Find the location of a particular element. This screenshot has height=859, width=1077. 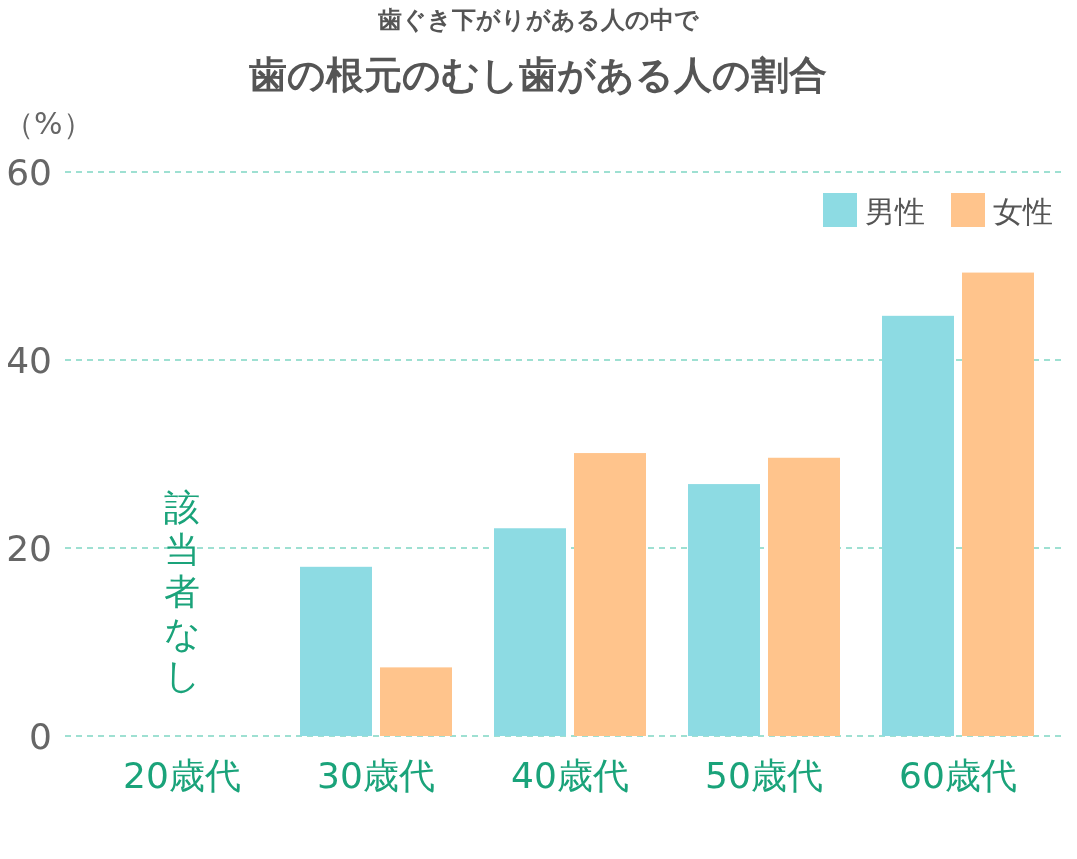

annotation: 該当者なし is located at coordinates (182, 591).